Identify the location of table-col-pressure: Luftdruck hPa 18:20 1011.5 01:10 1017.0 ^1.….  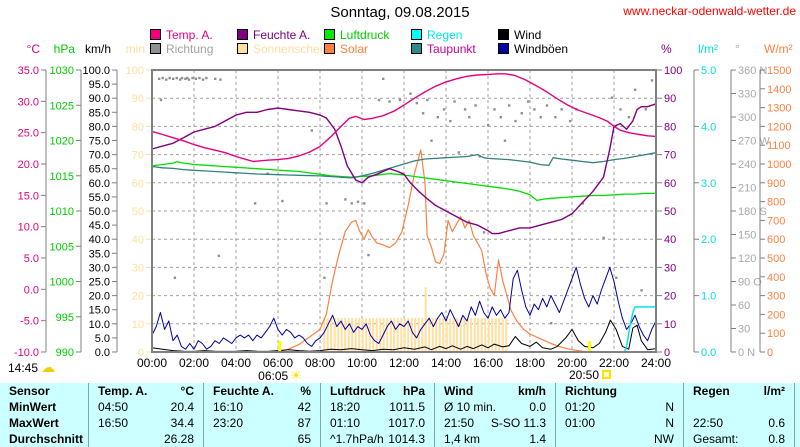
(377, 415).